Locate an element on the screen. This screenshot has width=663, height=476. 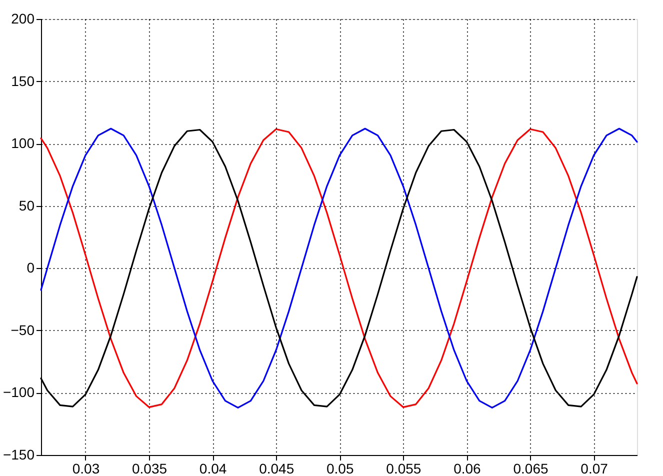
y-tick-label: 100 is located at coordinates (23, 143).